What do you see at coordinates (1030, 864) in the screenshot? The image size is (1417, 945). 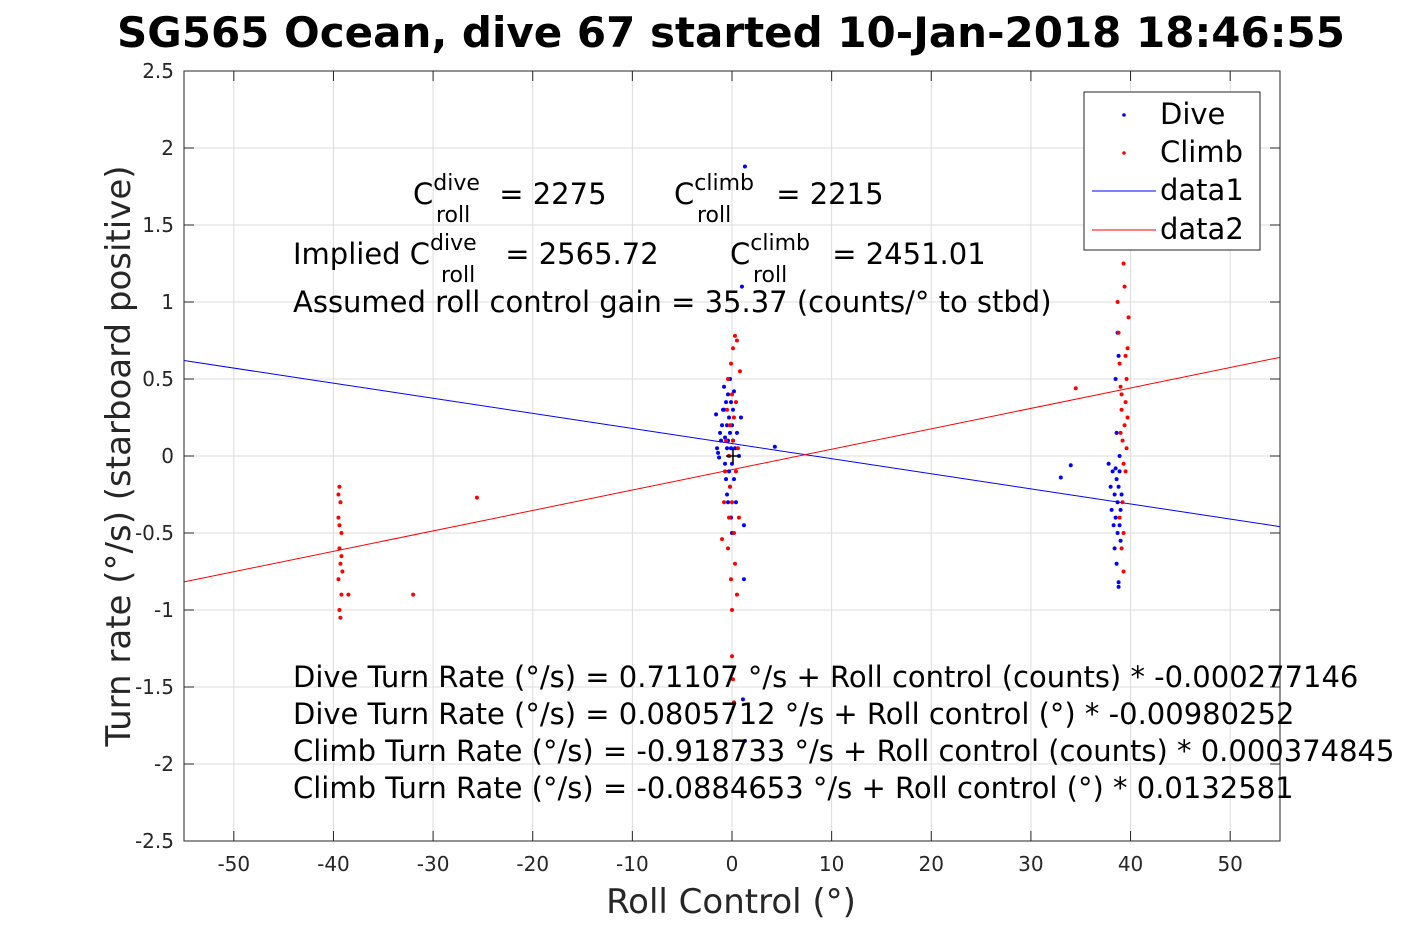 I see `x-tick-label: 30` at bounding box center [1030, 864].